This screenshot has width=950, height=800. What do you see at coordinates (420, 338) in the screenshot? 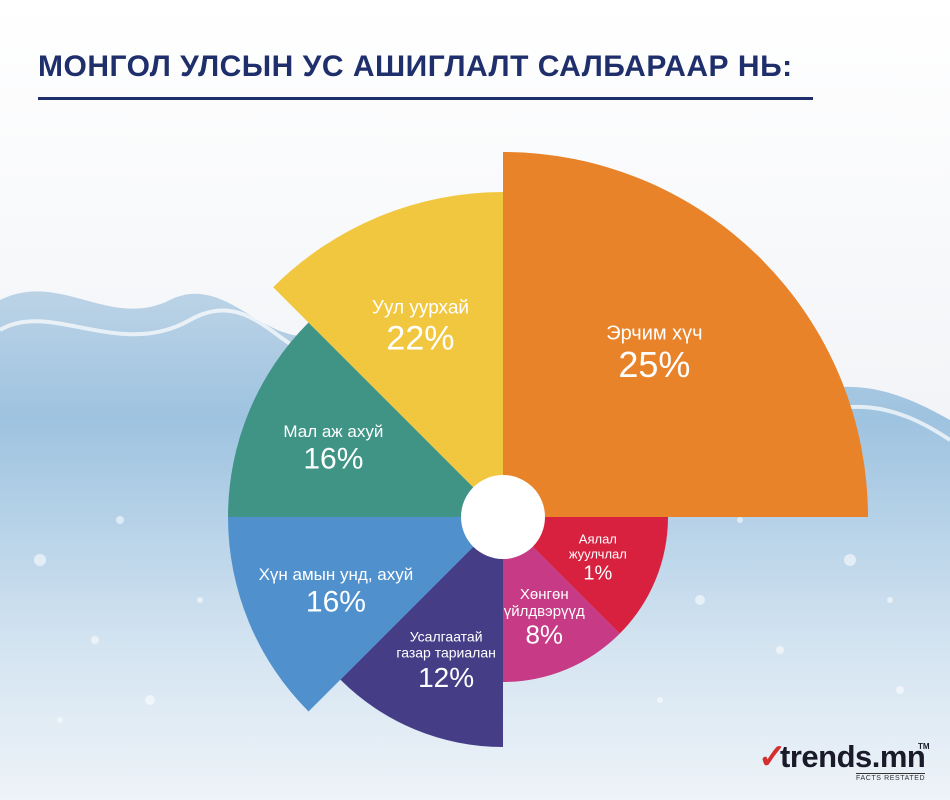
I see `slice-value: 22%` at bounding box center [420, 338].